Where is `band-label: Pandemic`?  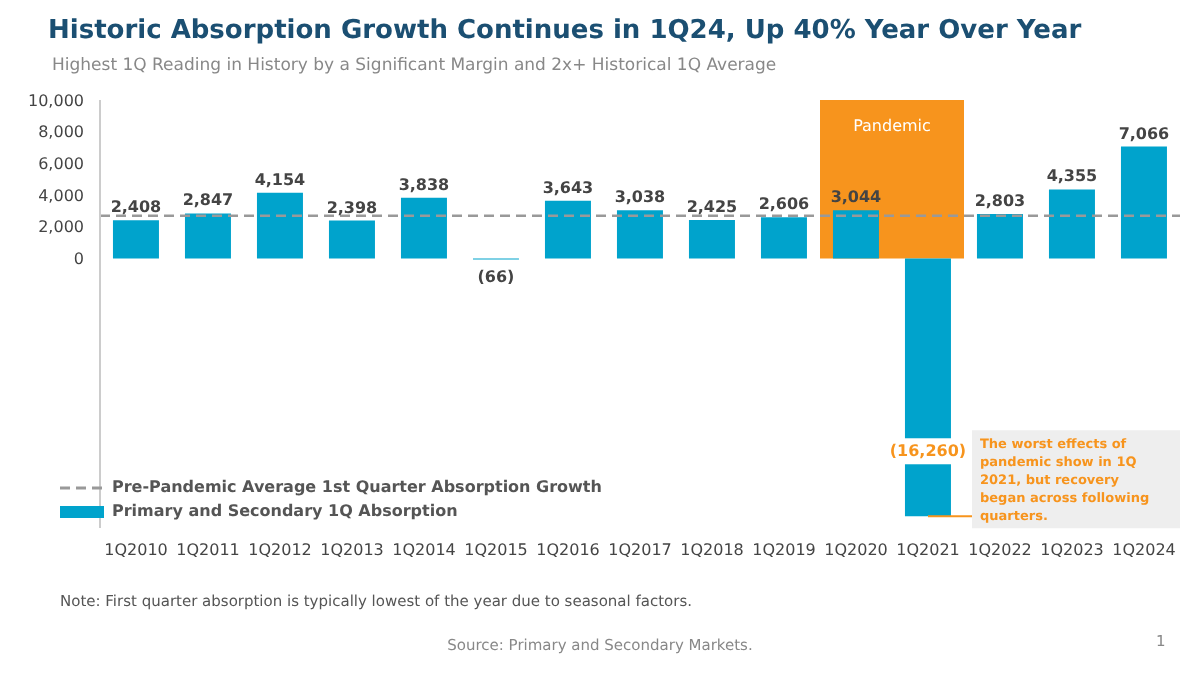
band-label: Pandemic is located at coordinates (892, 126).